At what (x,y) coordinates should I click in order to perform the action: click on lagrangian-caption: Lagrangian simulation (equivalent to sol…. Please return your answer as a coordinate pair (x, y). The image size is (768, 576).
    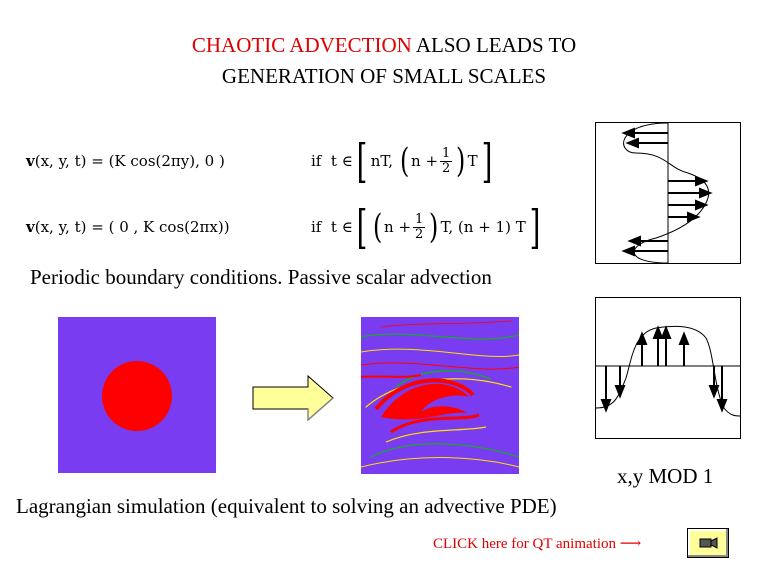
    Looking at the image, I should click on (286, 506).